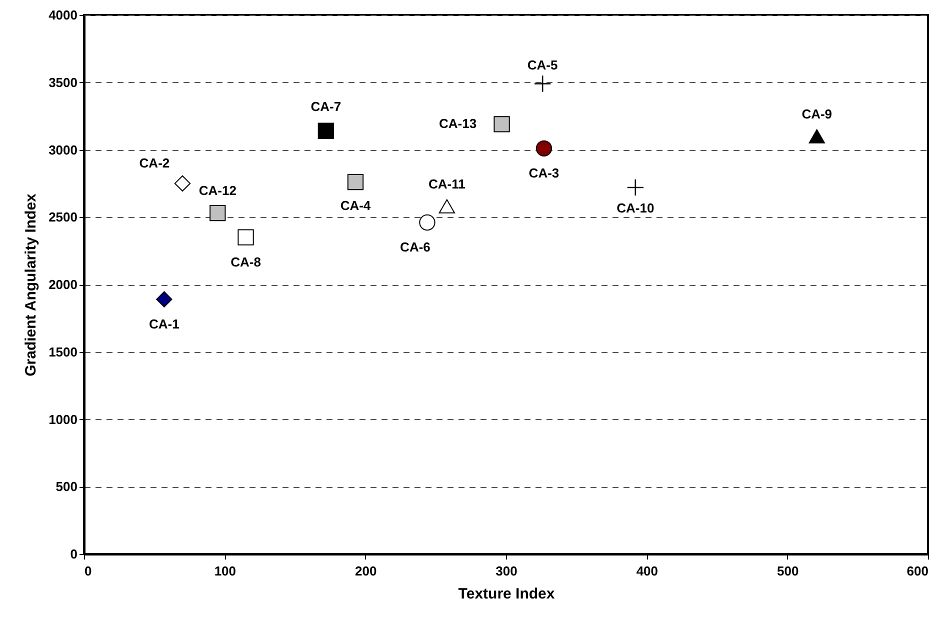 This screenshot has height=624, width=946. What do you see at coordinates (63, 150) in the screenshot?
I see `y-tick-label: 3000` at bounding box center [63, 150].